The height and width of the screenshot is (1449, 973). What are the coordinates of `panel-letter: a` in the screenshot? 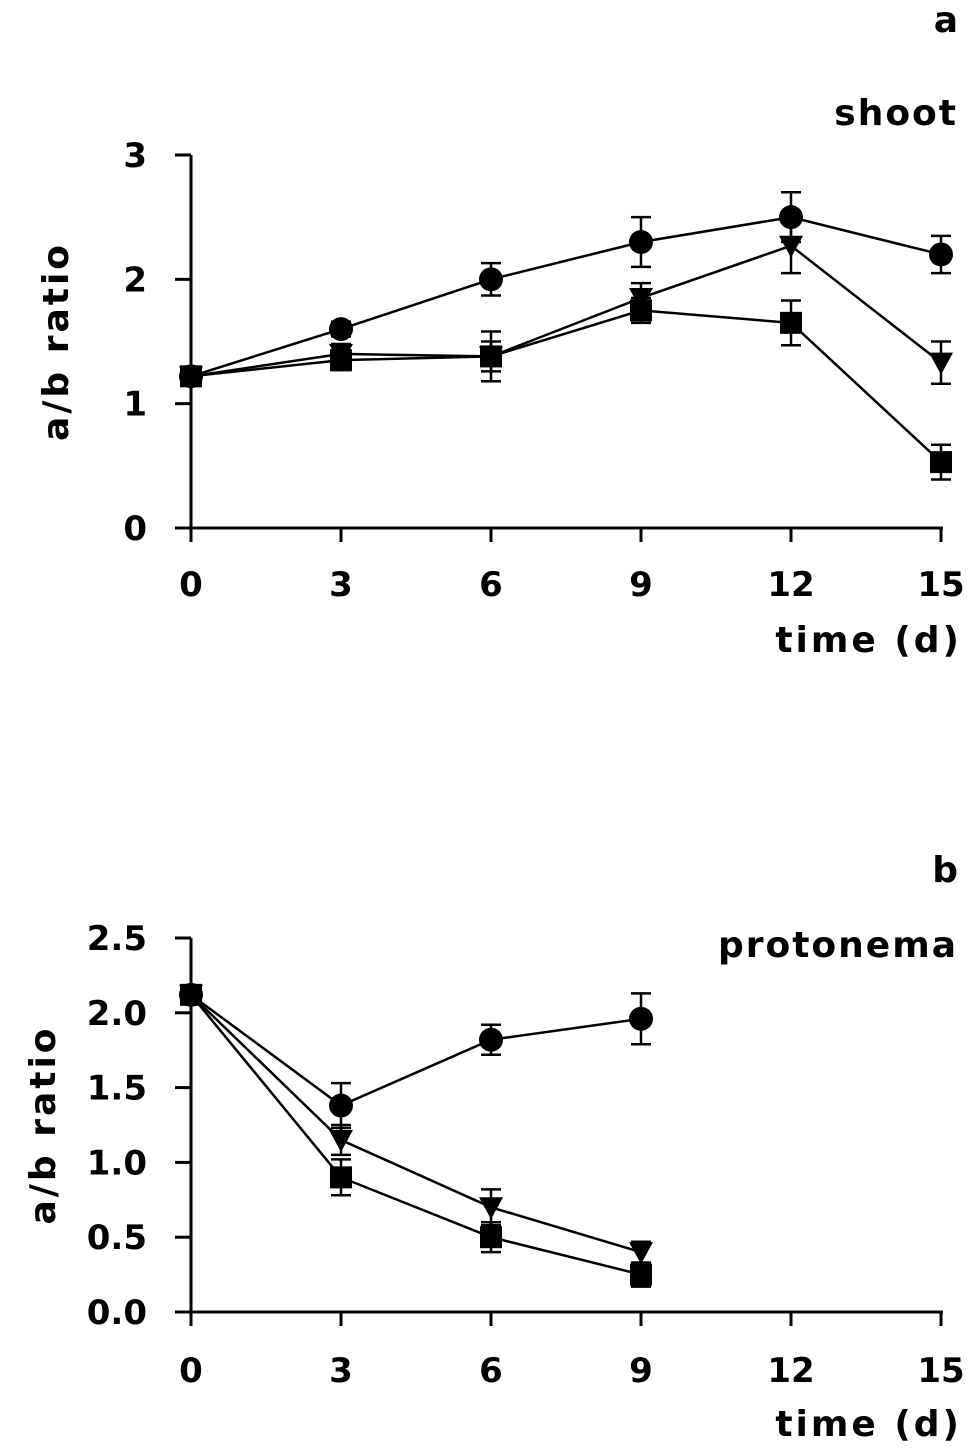 It's located at (946, 20).